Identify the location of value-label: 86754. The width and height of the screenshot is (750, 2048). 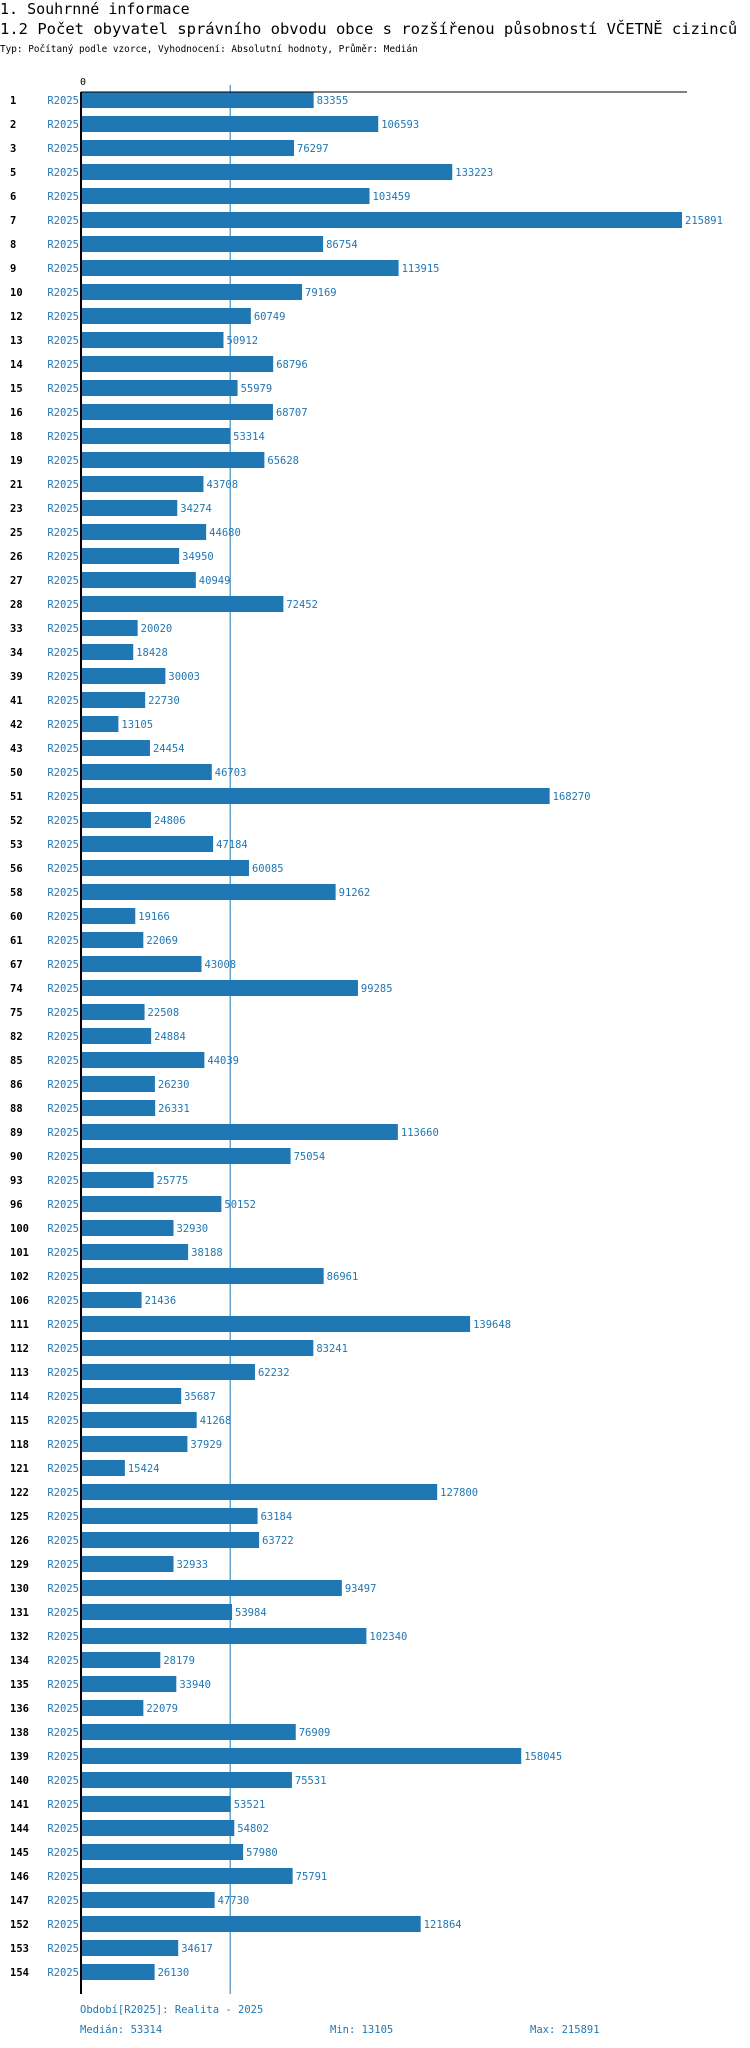
(342, 245).